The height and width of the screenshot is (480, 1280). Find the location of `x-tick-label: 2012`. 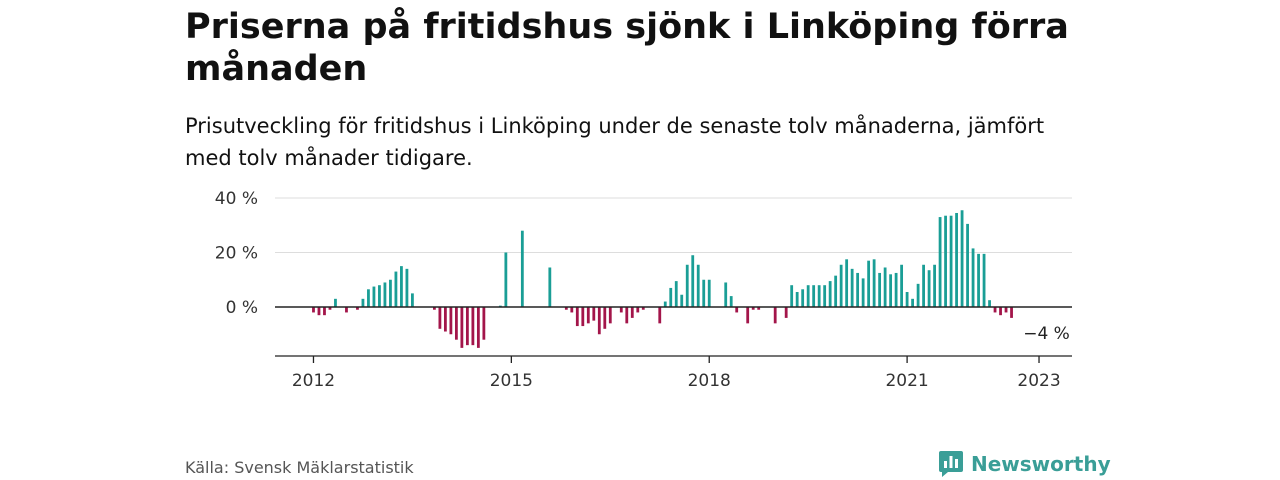

x-tick-label: 2012 is located at coordinates (313, 381).